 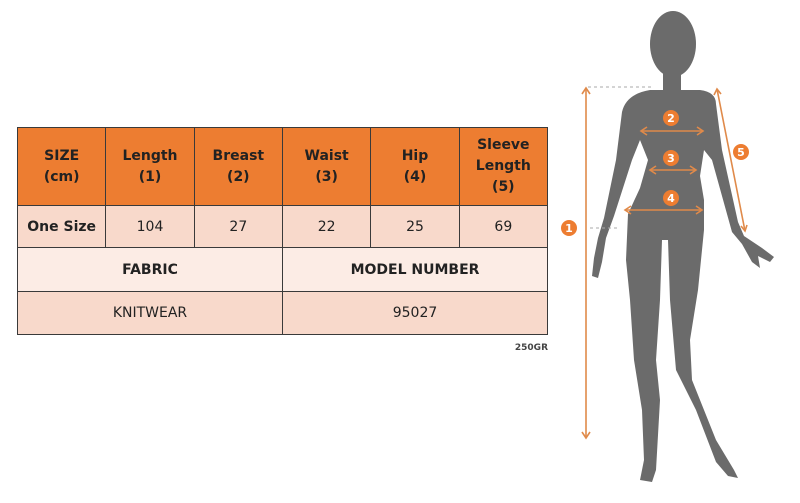 I want to click on header-sleeve-length: Sleeve Length (5), so click(x=503, y=166).